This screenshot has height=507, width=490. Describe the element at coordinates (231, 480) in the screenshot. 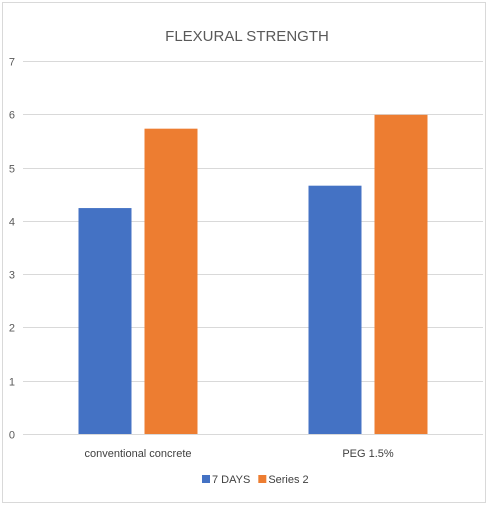

I see `legend-label: 7 DAYS` at that location.